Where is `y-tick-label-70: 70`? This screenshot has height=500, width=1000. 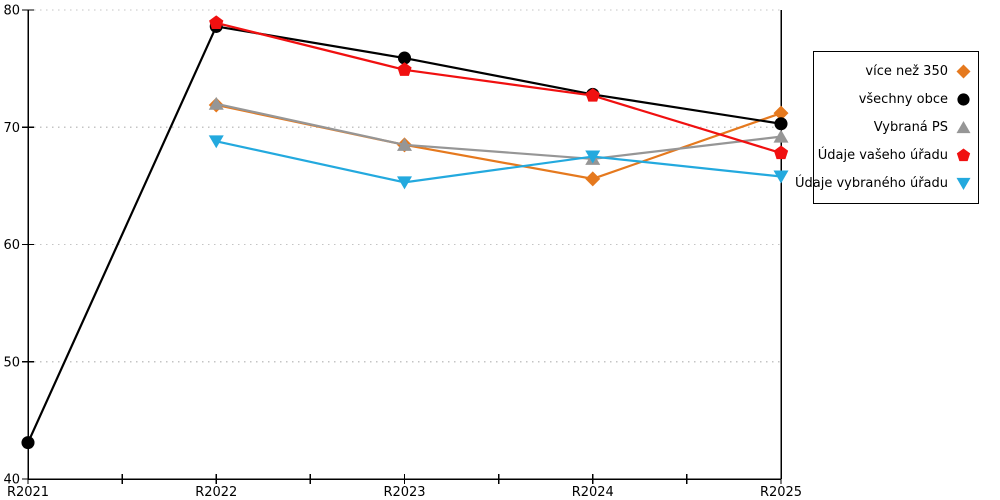 y-tick-label-70: 70 is located at coordinates (11, 128).